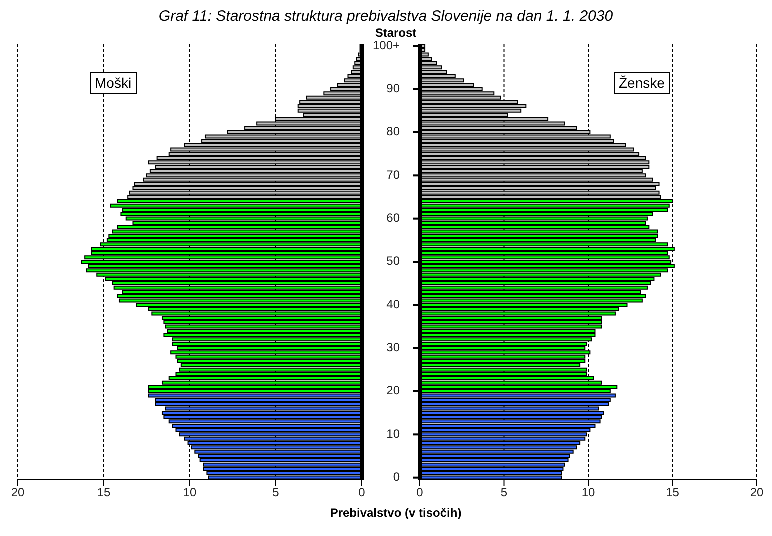 The image size is (772, 536). Describe the element at coordinates (396, 513) in the screenshot. I see `x-axis-title: Prebivalstvo (v tisočih)` at that location.